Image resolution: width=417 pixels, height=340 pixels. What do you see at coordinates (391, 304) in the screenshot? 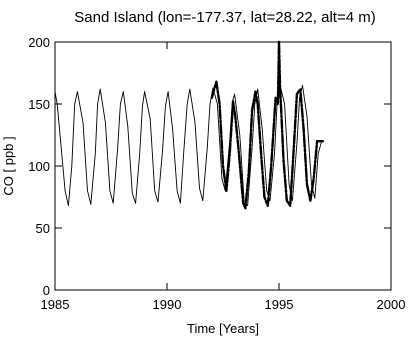
I see `x-tick-label: 2000` at bounding box center [391, 304].